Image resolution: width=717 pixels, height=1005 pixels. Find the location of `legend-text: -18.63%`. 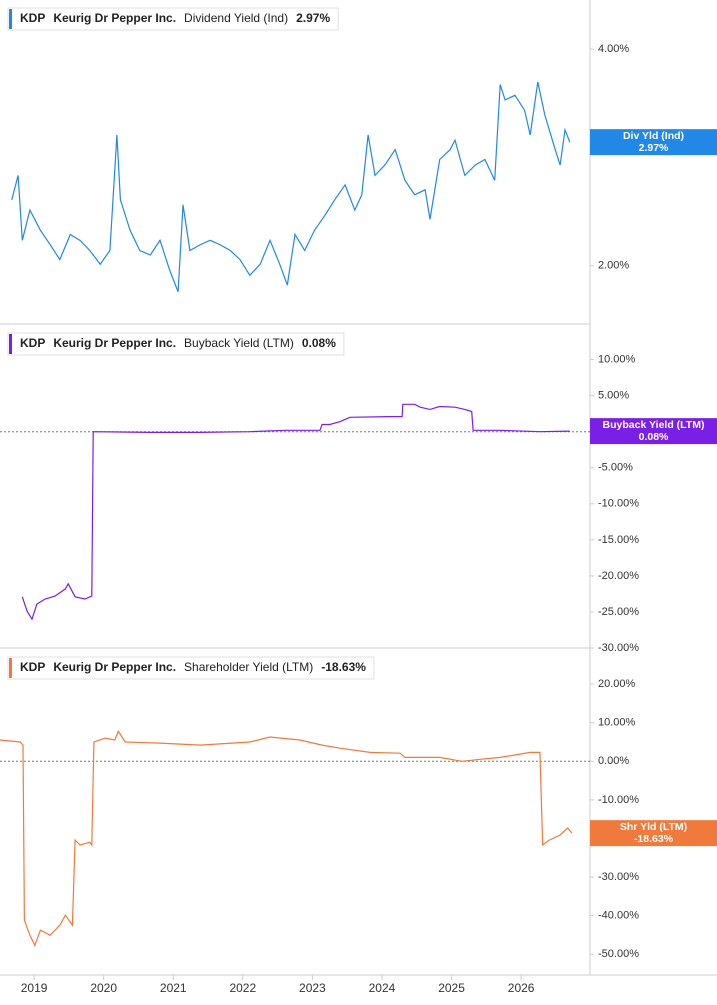

legend-text: -18.63% is located at coordinates (343, 667).